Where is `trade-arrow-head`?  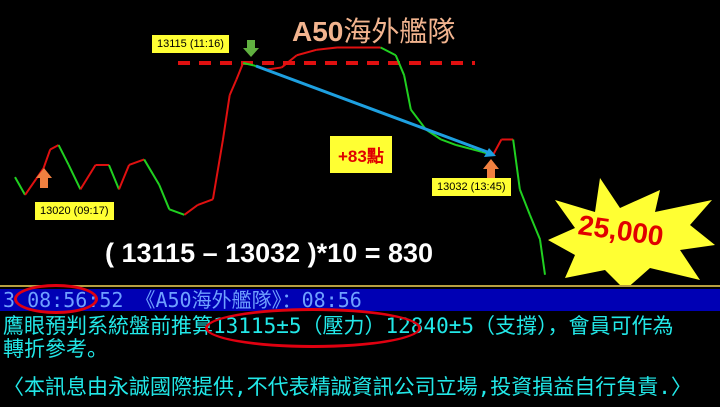 trade-arrow-head is located at coordinates (490, 152).